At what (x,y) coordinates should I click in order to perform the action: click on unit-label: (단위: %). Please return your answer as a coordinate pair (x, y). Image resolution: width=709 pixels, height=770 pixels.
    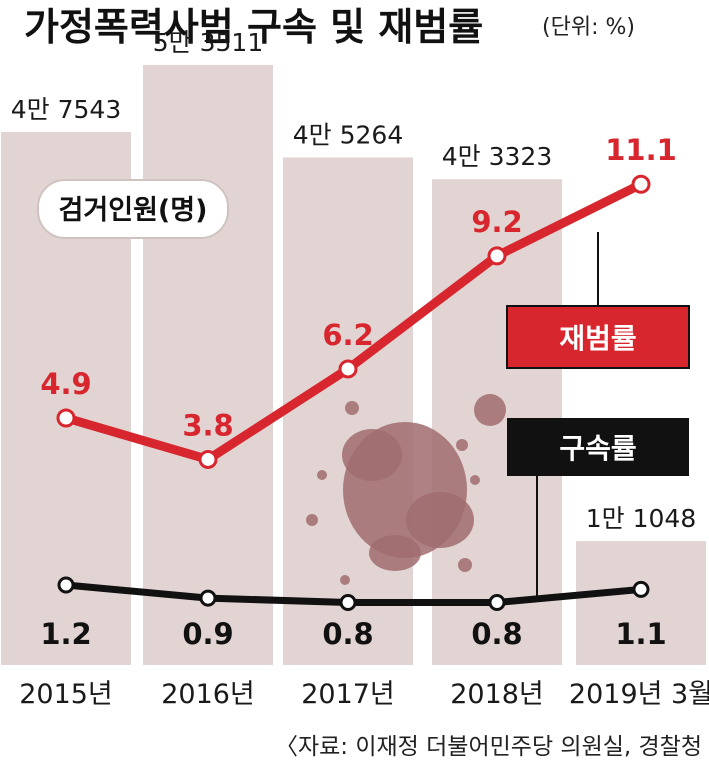
    Looking at the image, I should click on (588, 27).